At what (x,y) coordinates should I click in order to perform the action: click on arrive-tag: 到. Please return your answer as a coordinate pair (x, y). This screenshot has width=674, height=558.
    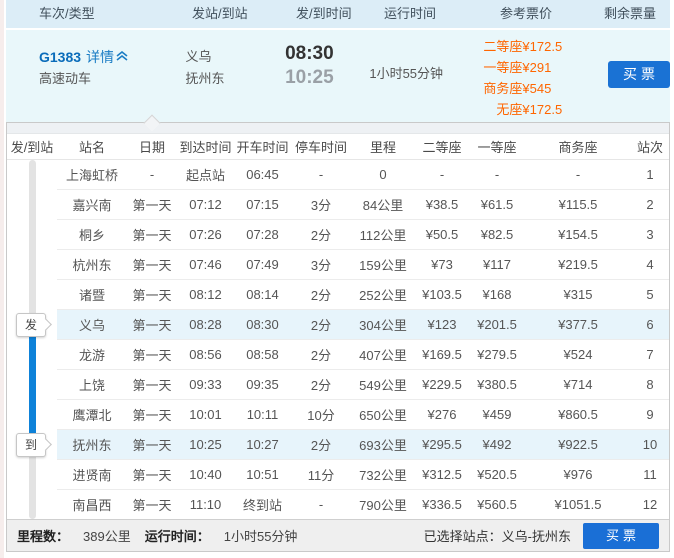
    Looking at the image, I should click on (31, 444).